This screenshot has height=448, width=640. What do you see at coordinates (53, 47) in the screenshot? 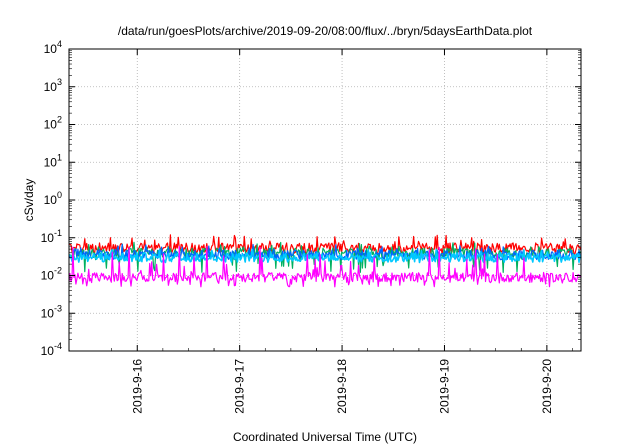
I see `y-tick-label: 10⁴` at bounding box center [53, 47].